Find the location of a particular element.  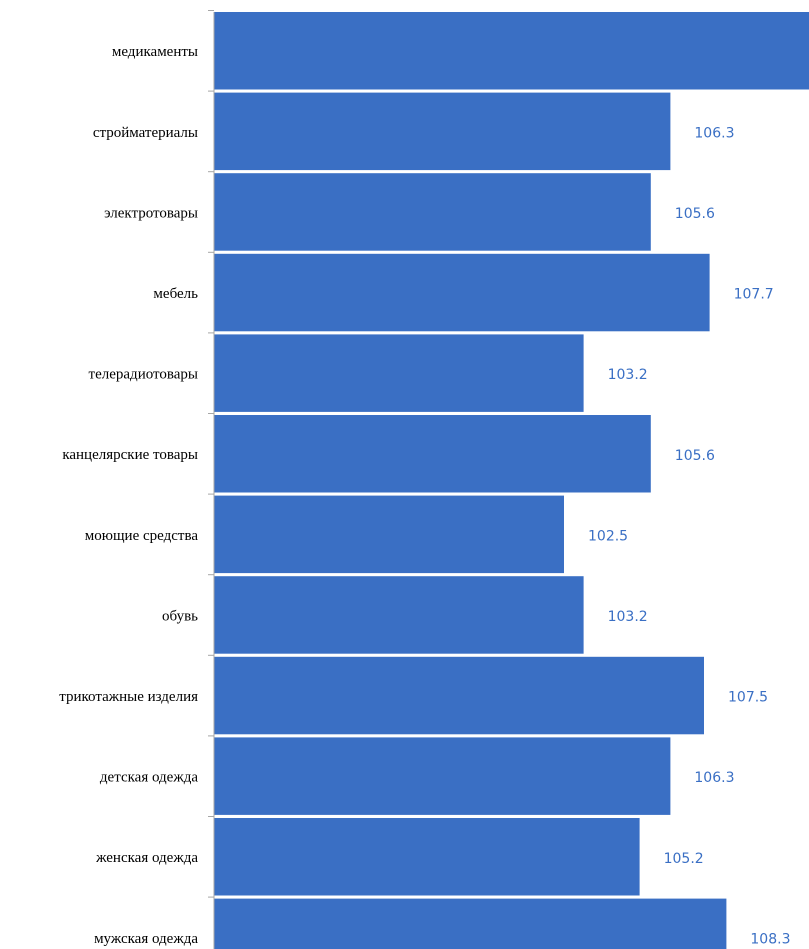

category-label: электротовары is located at coordinates (151, 213).